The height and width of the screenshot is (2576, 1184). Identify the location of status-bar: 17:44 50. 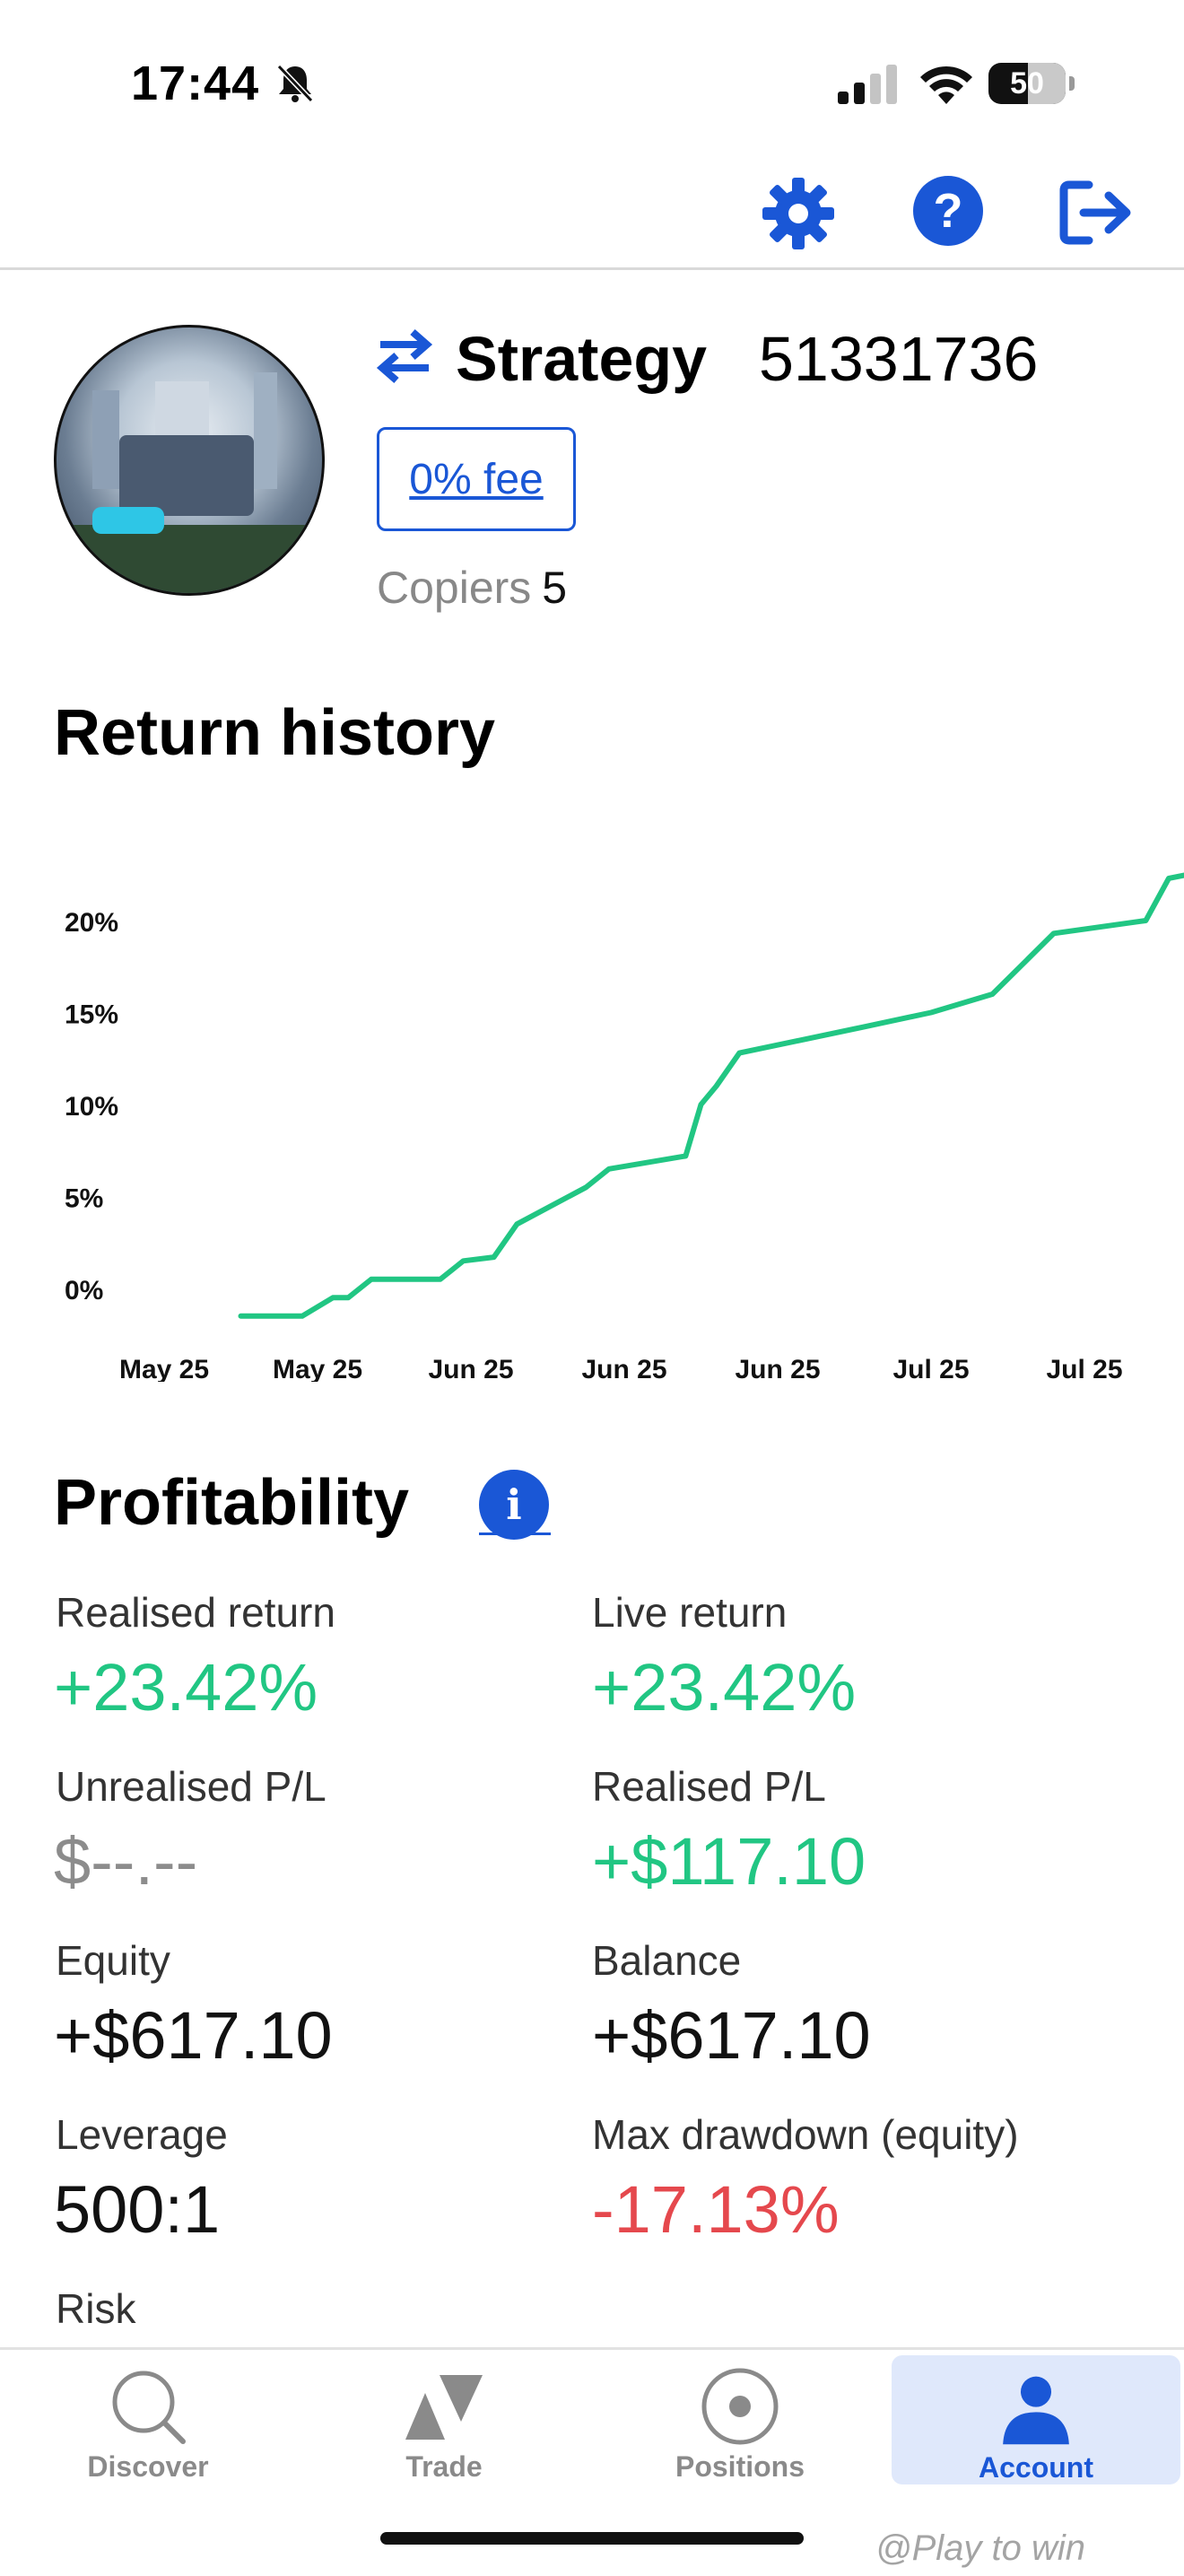
(592, 77).